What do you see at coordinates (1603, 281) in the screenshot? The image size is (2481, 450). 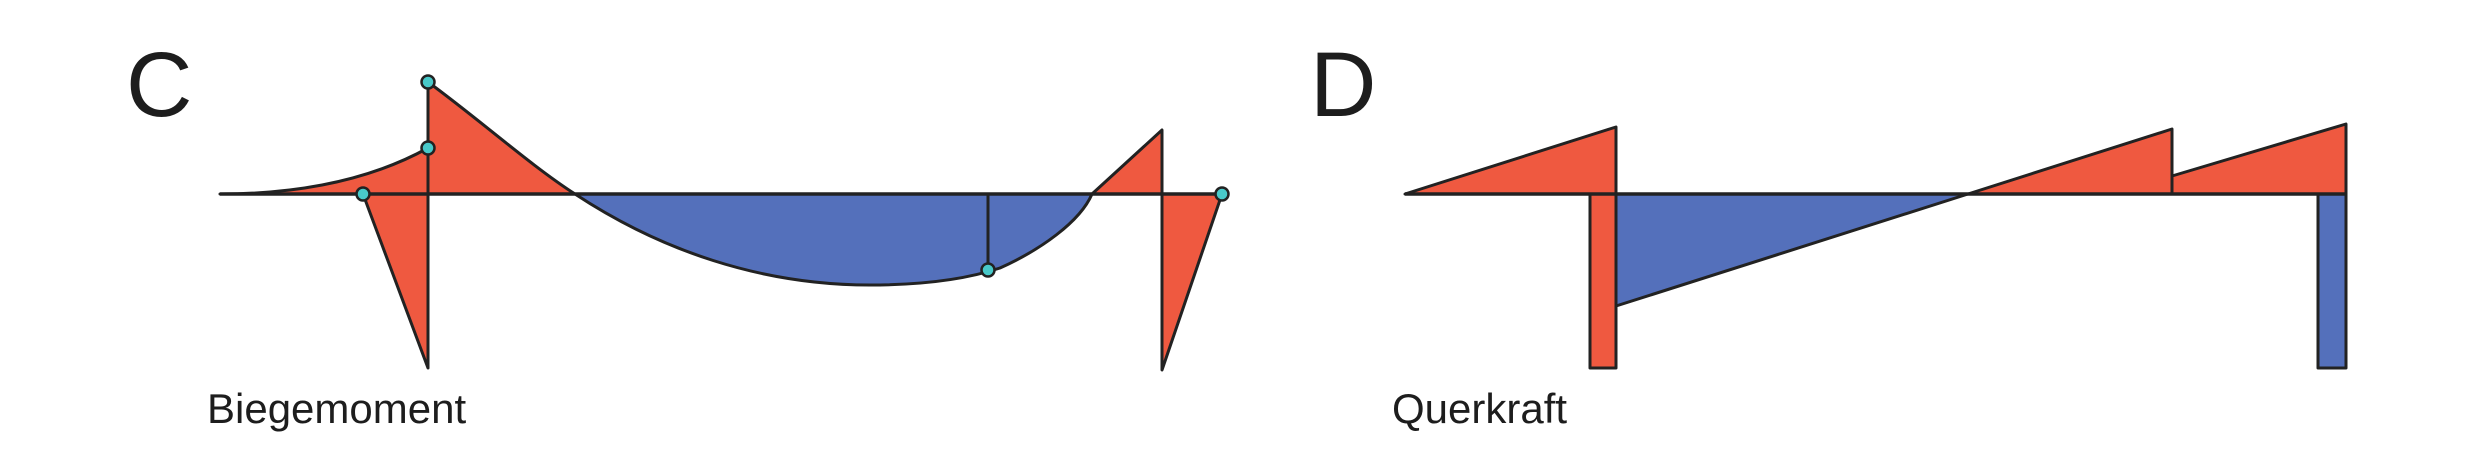 I see `shear-left-support-bar` at bounding box center [1603, 281].